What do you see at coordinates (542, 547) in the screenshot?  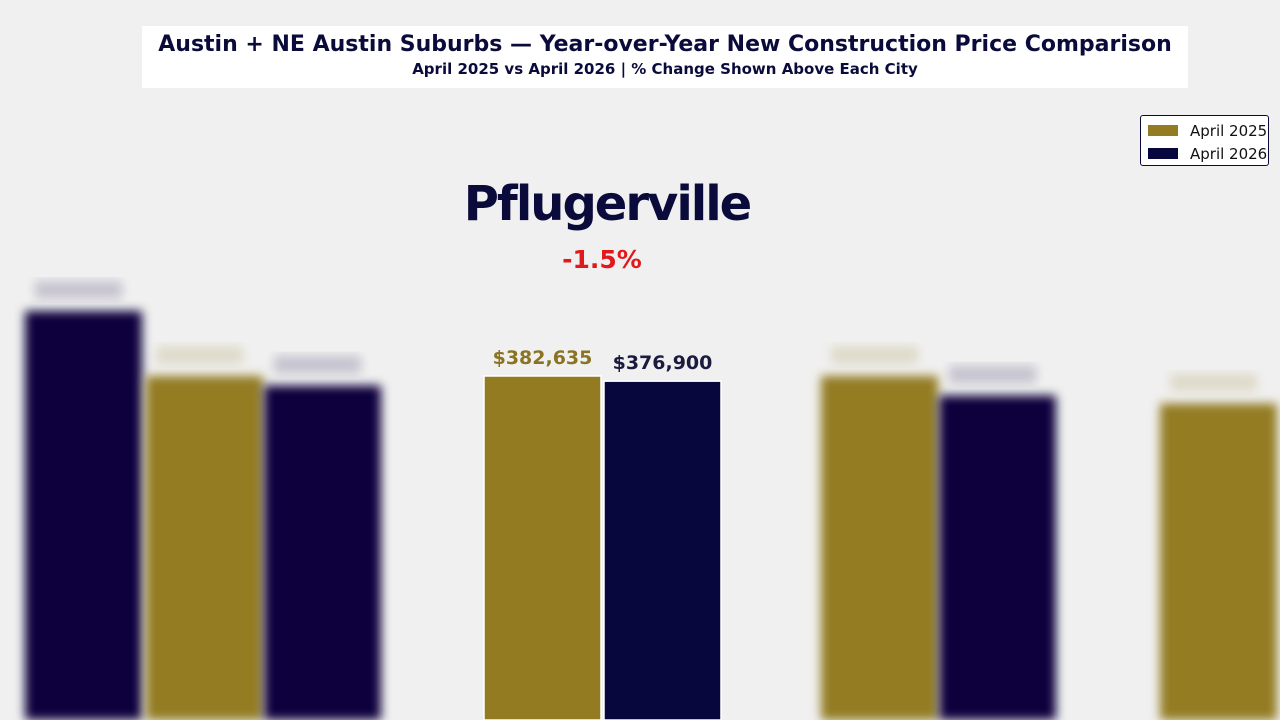 I see `bar-april-2025` at bounding box center [542, 547].